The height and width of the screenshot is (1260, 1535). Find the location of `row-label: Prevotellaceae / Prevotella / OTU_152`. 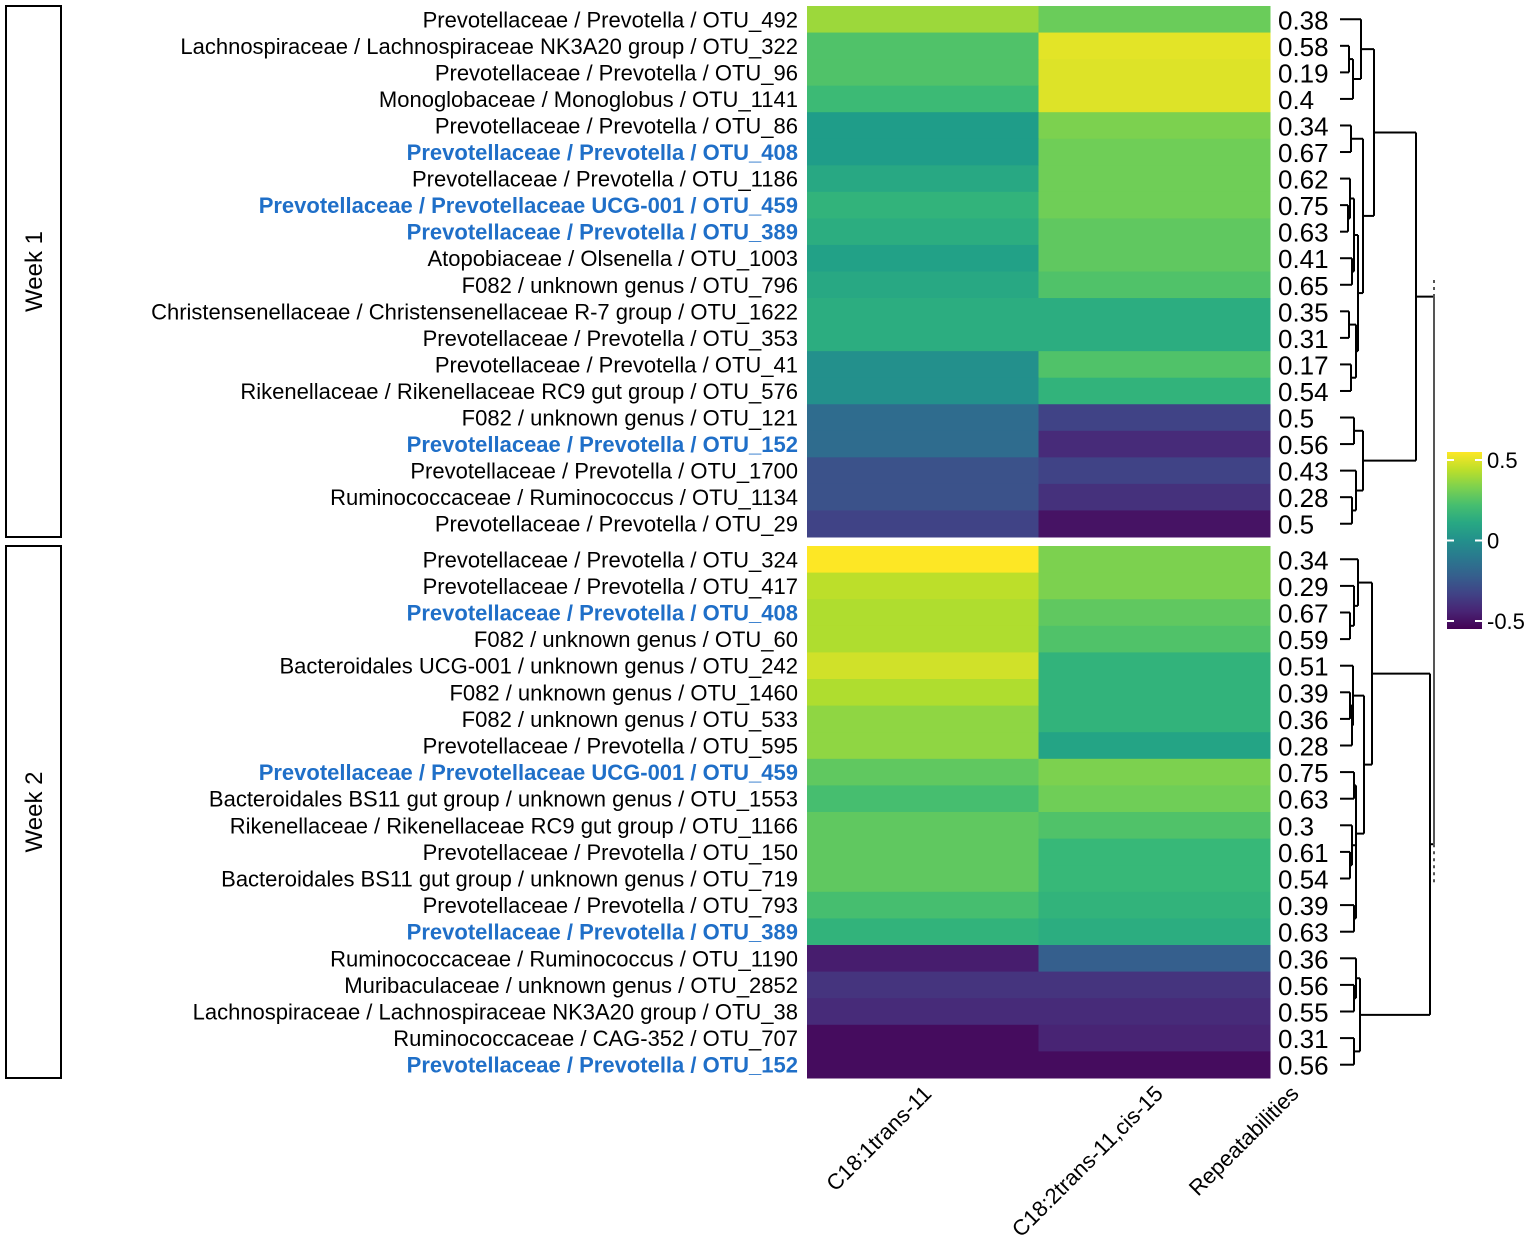

row-label: Prevotellaceae / Prevotella / OTU_152 is located at coordinates (602, 444).